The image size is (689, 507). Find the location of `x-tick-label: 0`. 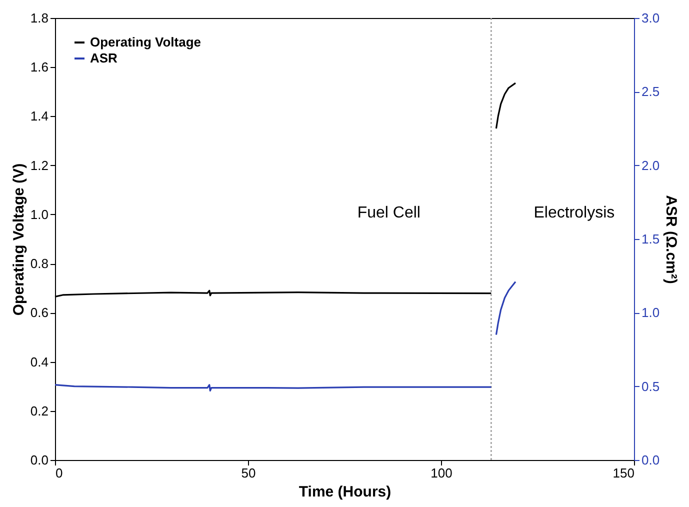

x-tick-label: 0 is located at coordinates (59, 473).